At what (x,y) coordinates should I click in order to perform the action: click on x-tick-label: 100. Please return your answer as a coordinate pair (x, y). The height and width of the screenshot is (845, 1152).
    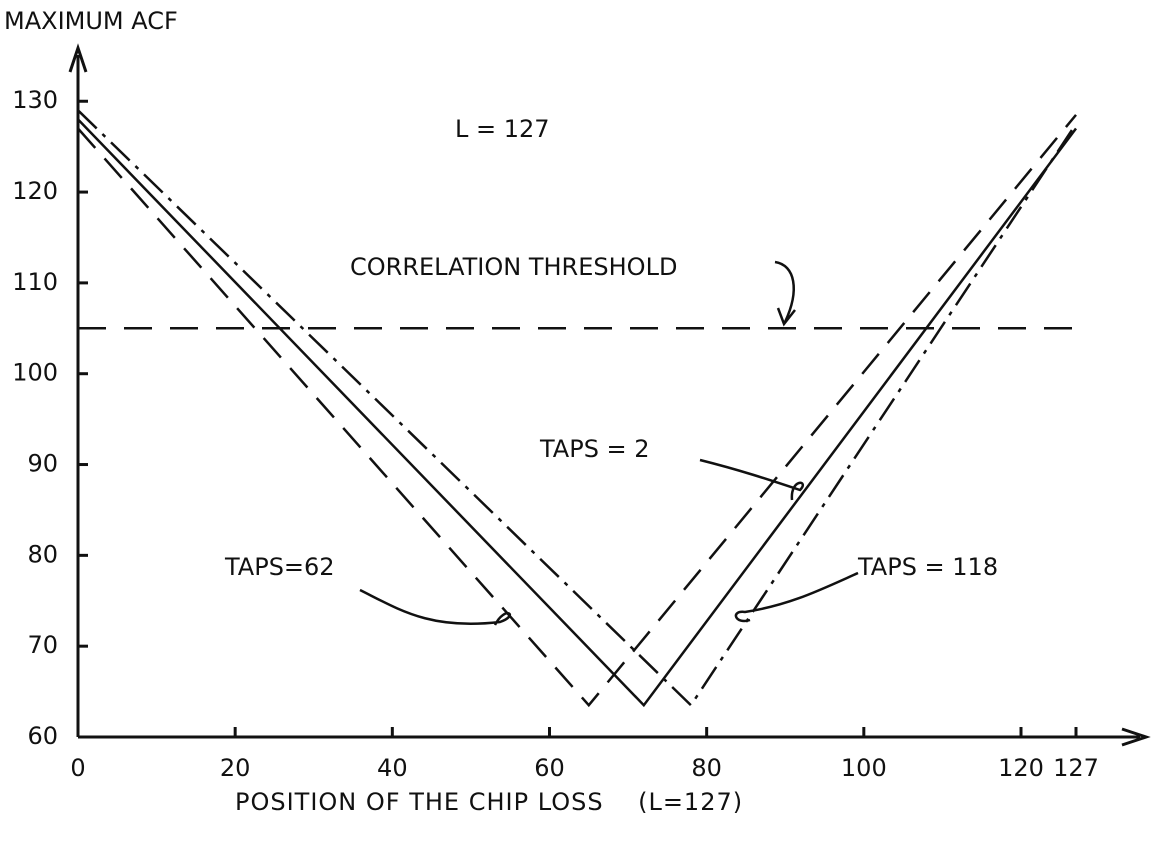
    Looking at the image, I should click on (864, 768).